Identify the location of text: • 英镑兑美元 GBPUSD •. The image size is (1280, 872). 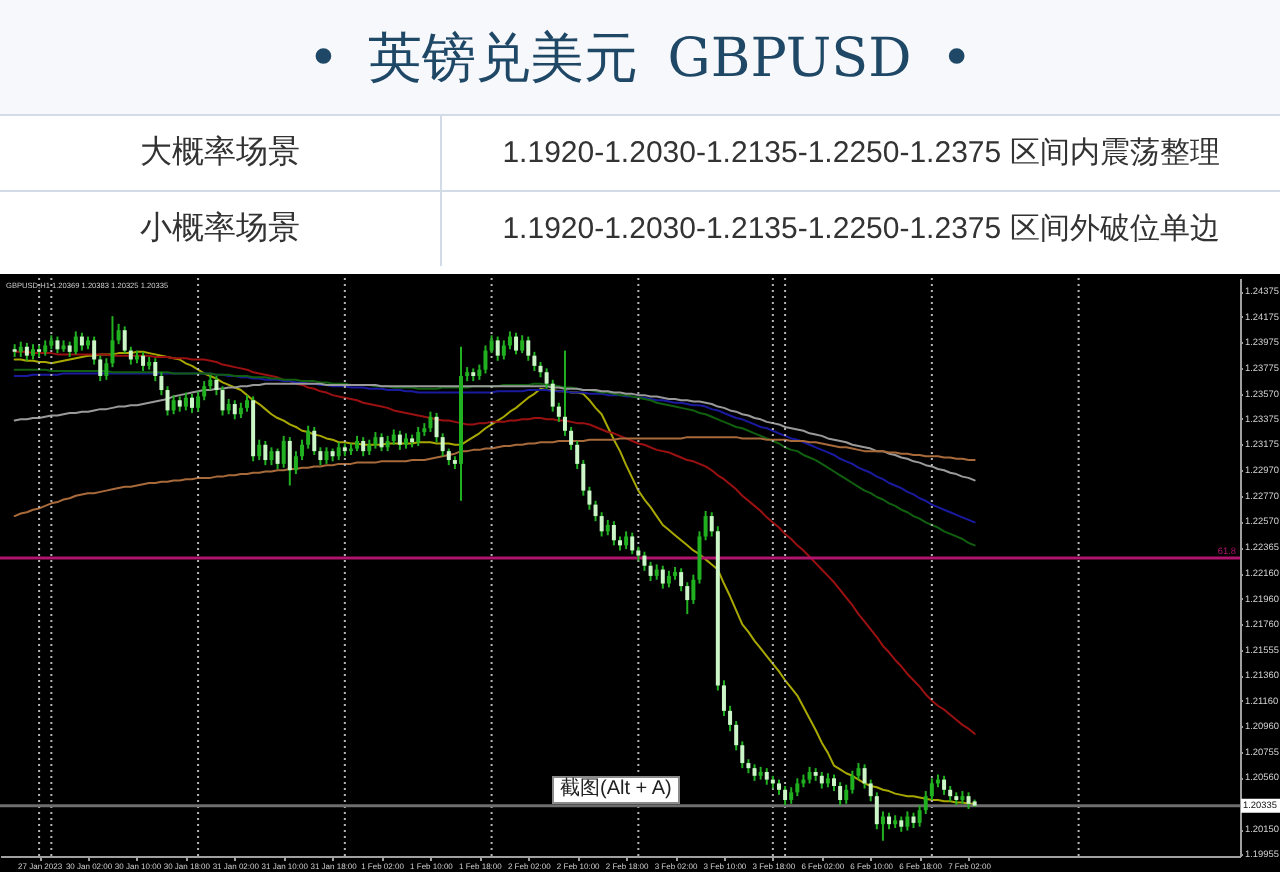
(640, 57).